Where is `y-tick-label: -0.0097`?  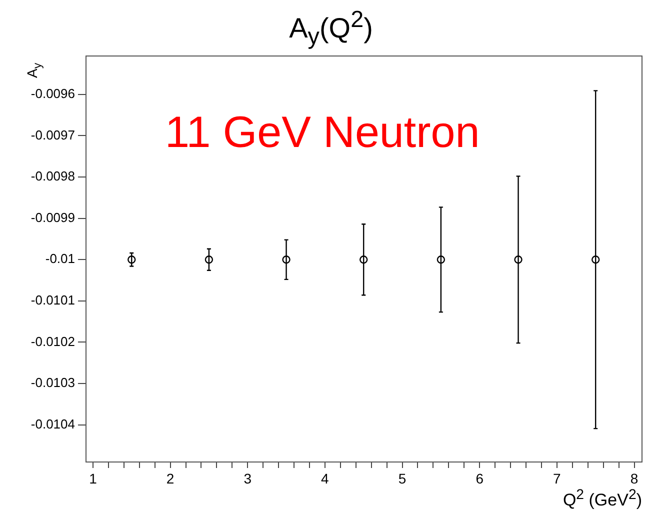 y-tick-label: -0.0097 is located at coordinates (52, 134).